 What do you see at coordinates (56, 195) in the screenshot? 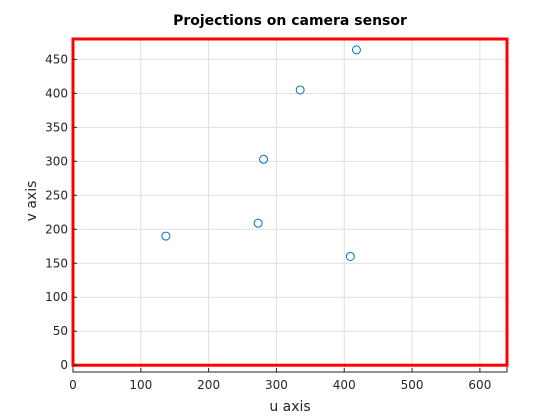
I see `y-tick-label: 250` at bounding box center [56, 195].